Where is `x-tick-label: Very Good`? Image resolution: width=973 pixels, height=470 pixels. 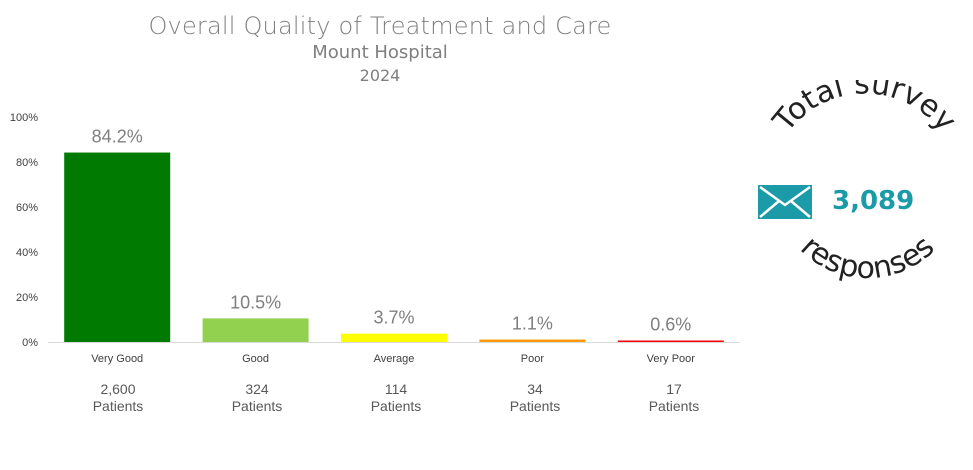 x-tick-label: Very Good is located at coordinates (117, 359).